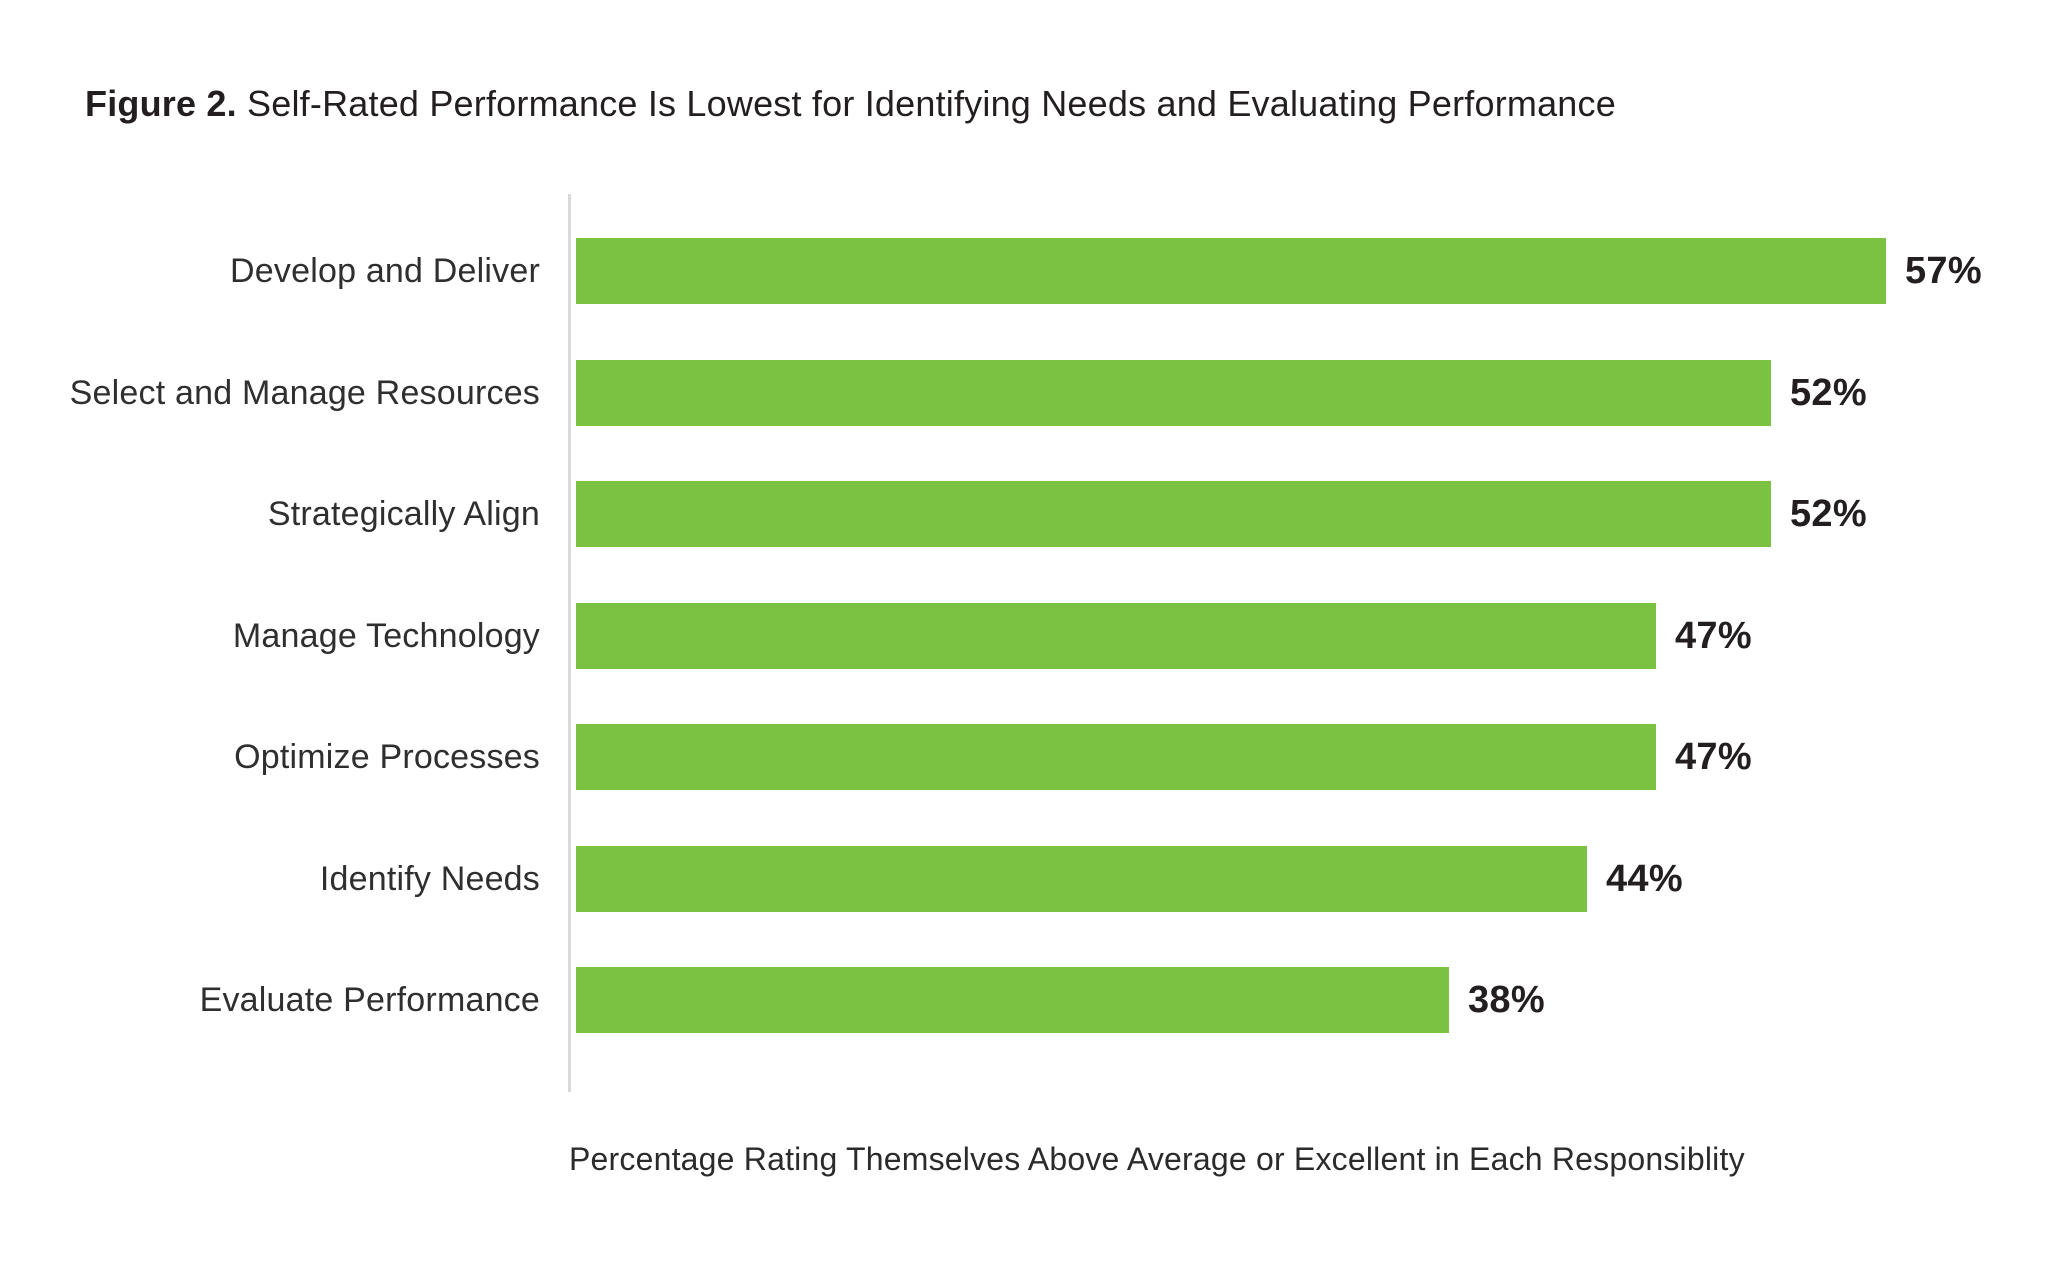 This screenshot has width=2062, height=1263. I want to click on bar-row: Evaluate Performance 38%, so click(1031, 1000).